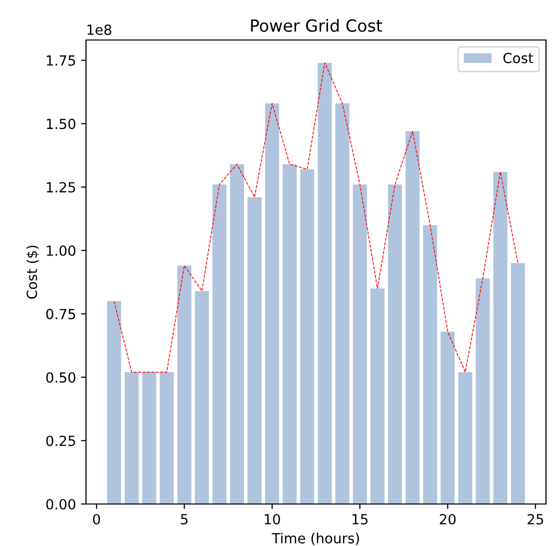  I want to click on chart-title: Power Grid Cost, so click(316, 25).